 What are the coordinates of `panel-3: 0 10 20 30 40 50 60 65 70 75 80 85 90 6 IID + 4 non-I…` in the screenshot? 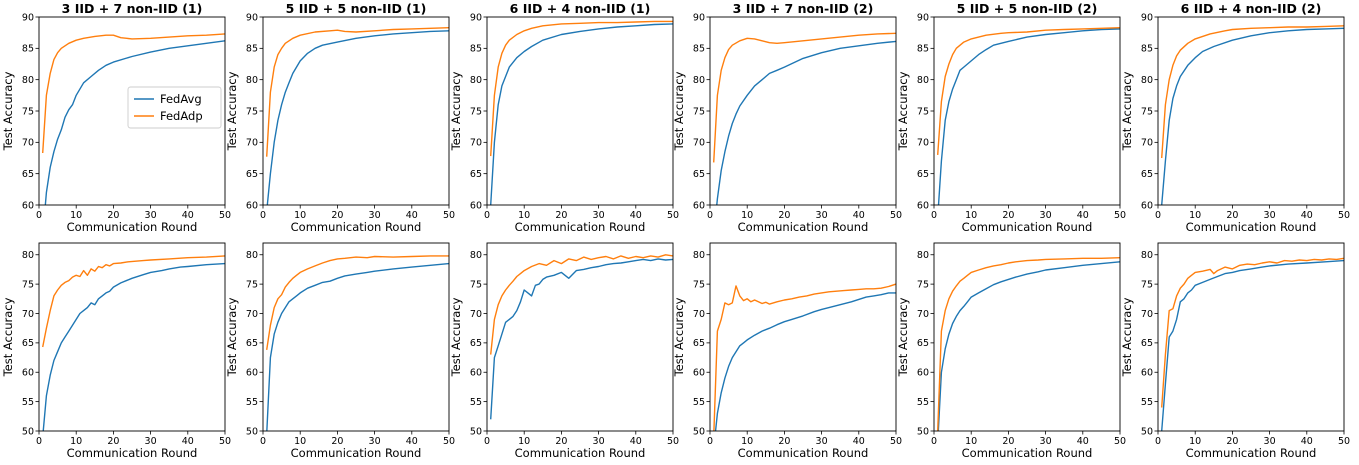 It's located at (564, 117).